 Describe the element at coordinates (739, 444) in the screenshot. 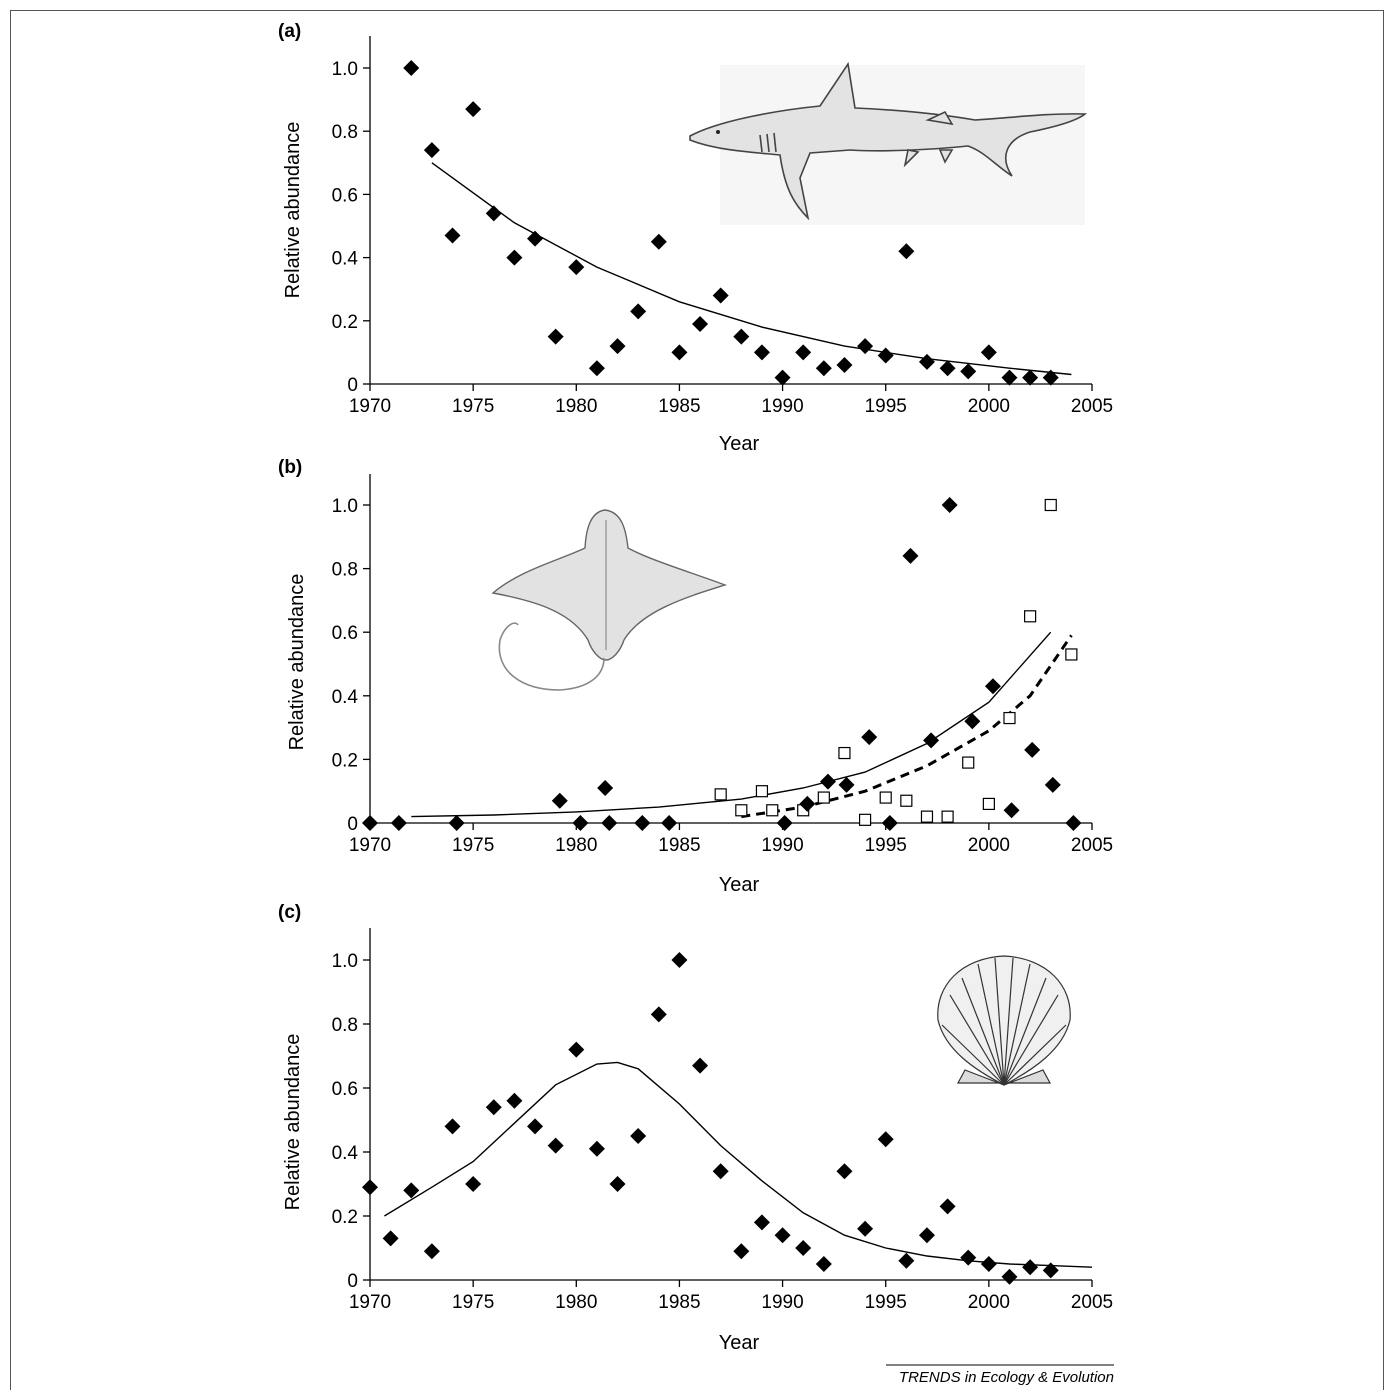

I see `panel-a-xlabel: Year` at that location.